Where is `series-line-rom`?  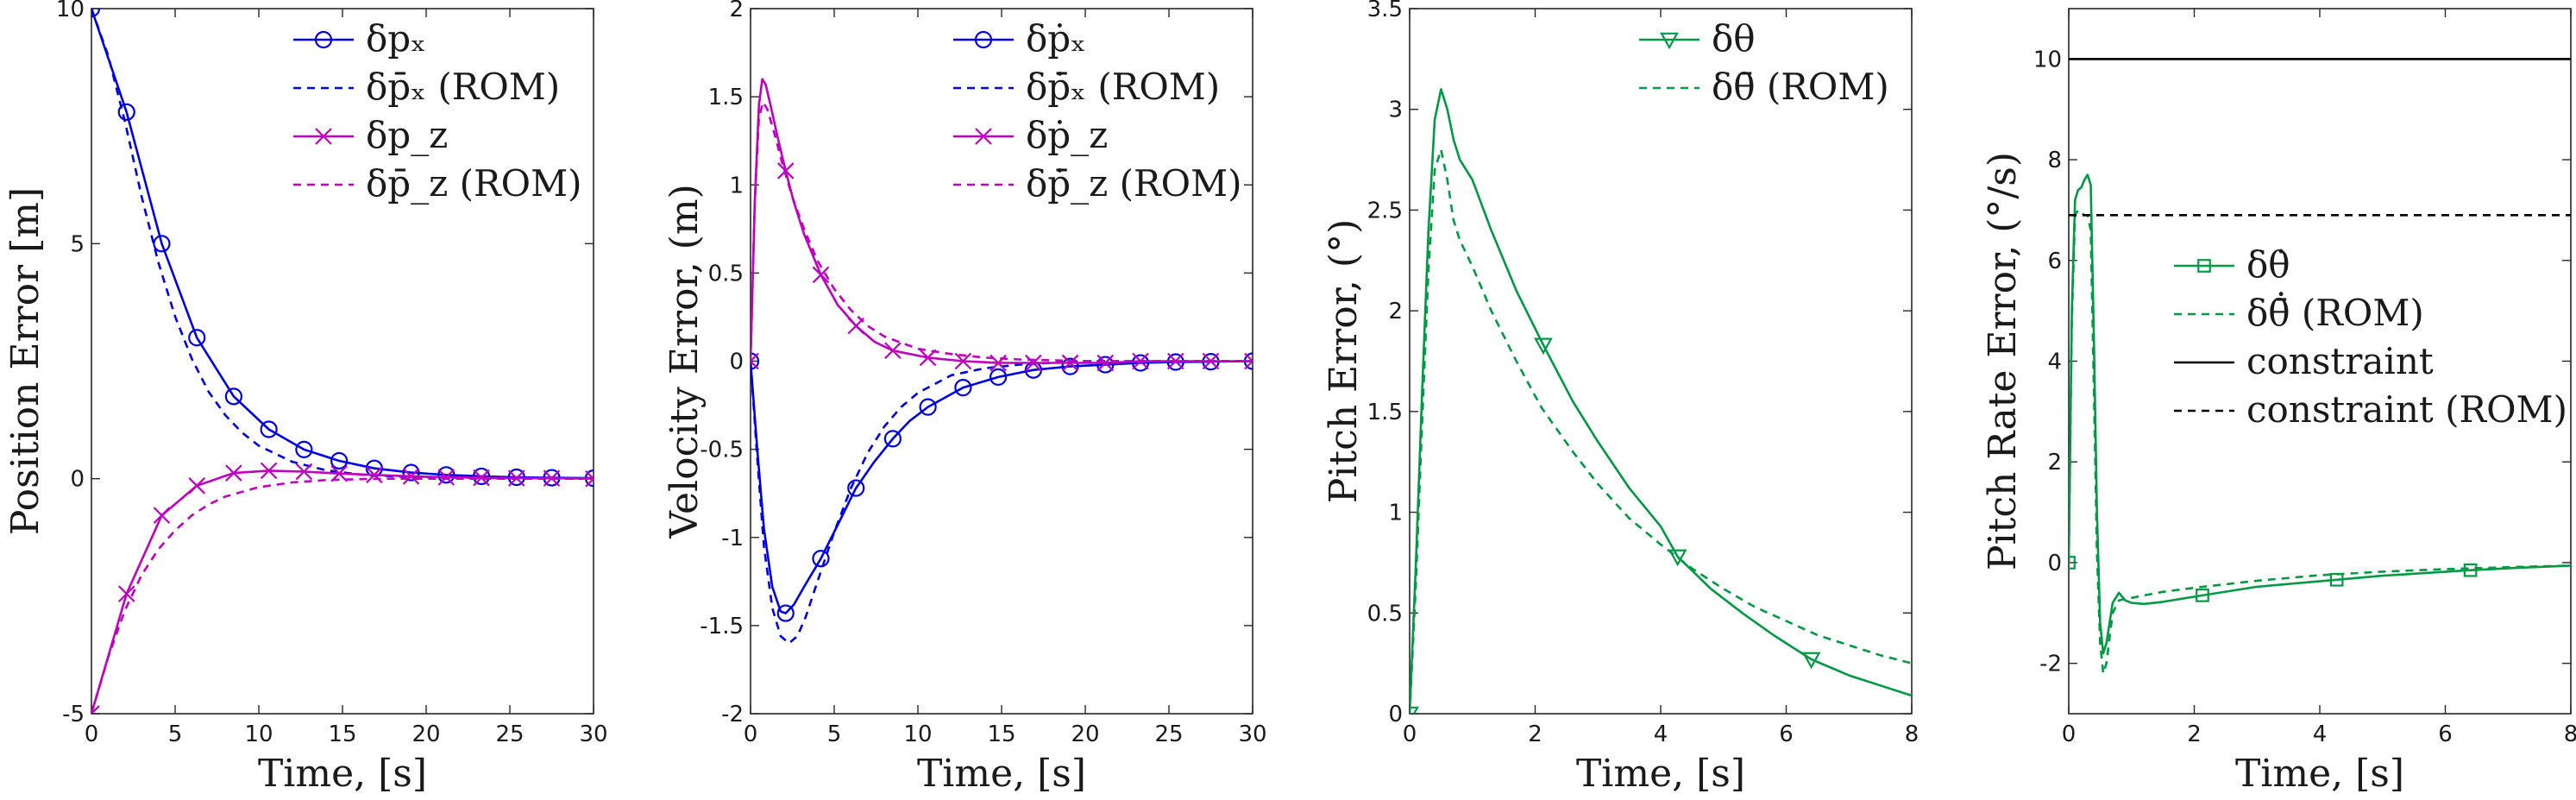 series-line-rom is located at coordinates (2320, 442).